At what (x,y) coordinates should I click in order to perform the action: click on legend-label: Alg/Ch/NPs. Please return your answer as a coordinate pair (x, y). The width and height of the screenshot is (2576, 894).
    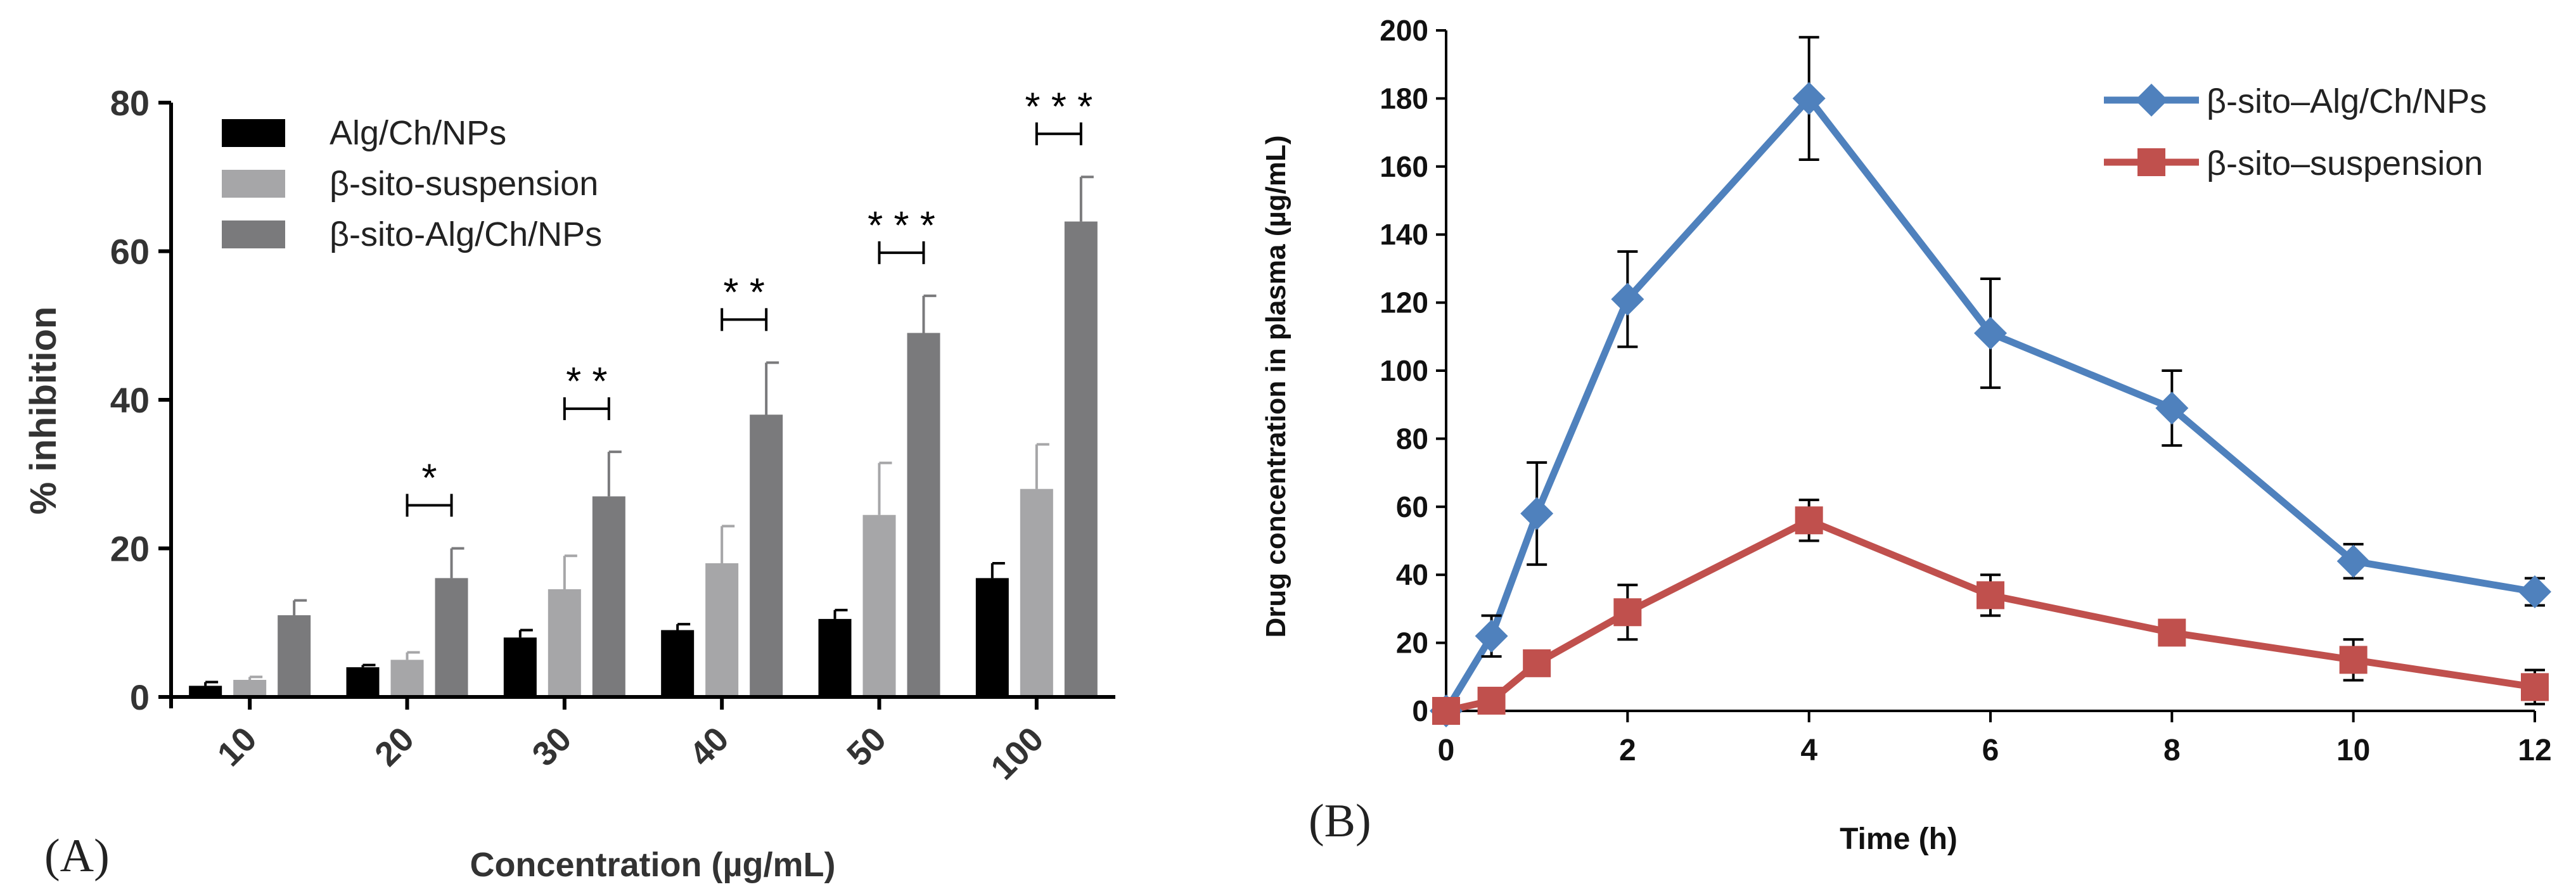
    Looking at the image, I should click on (418, 133).